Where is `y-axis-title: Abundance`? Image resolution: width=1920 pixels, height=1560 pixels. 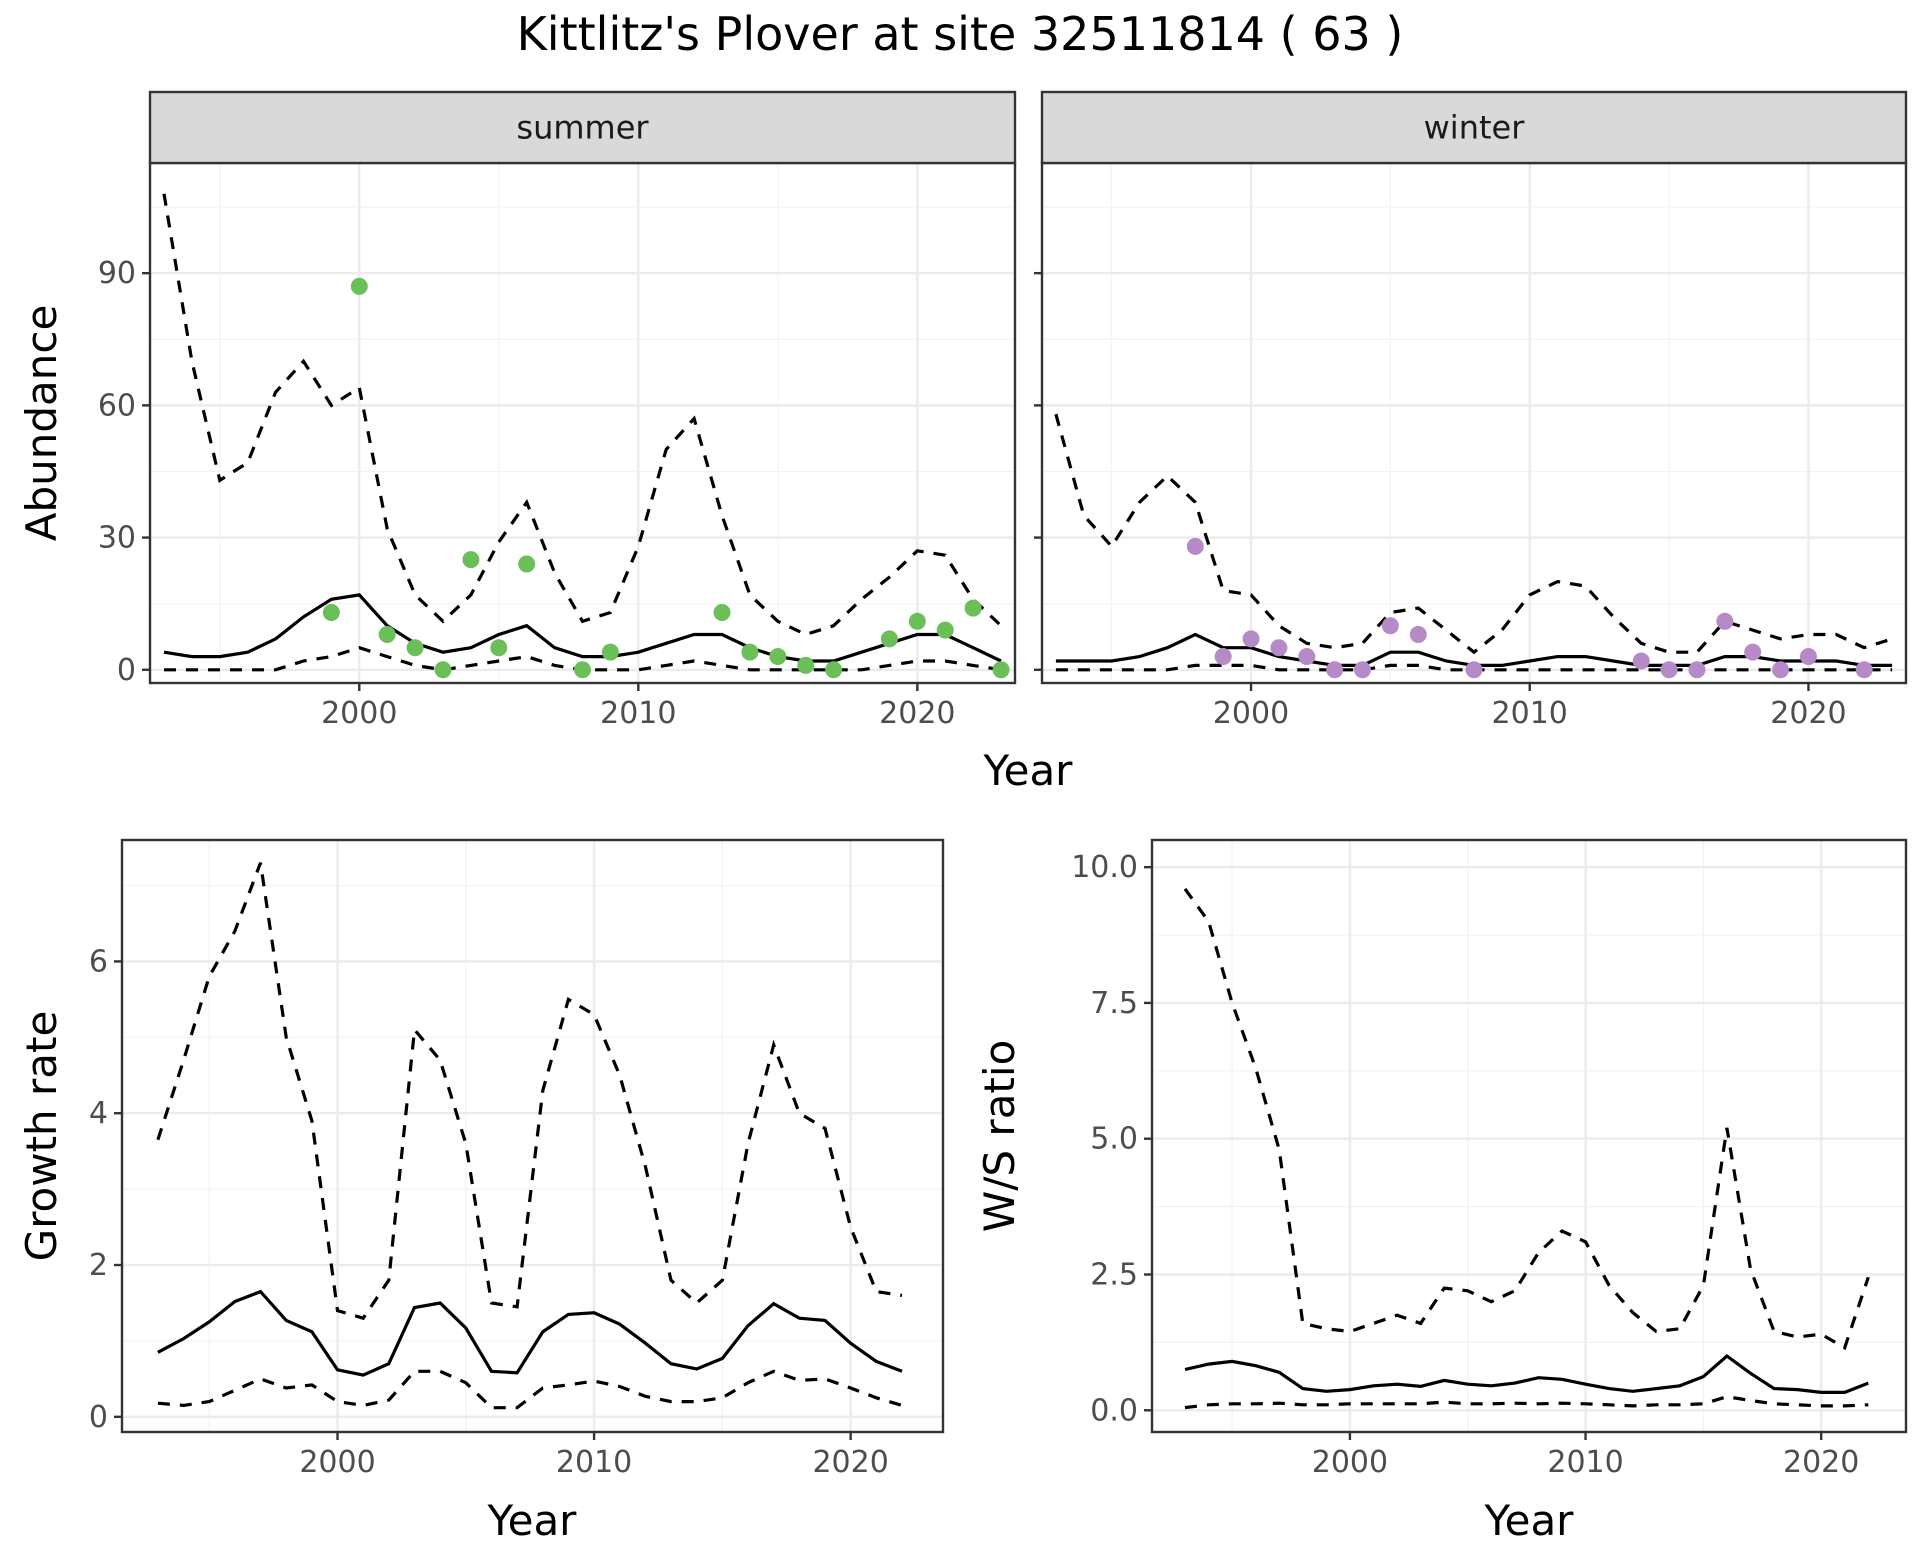
y-axis-title: Abundance is located at coordinates (41, 423).